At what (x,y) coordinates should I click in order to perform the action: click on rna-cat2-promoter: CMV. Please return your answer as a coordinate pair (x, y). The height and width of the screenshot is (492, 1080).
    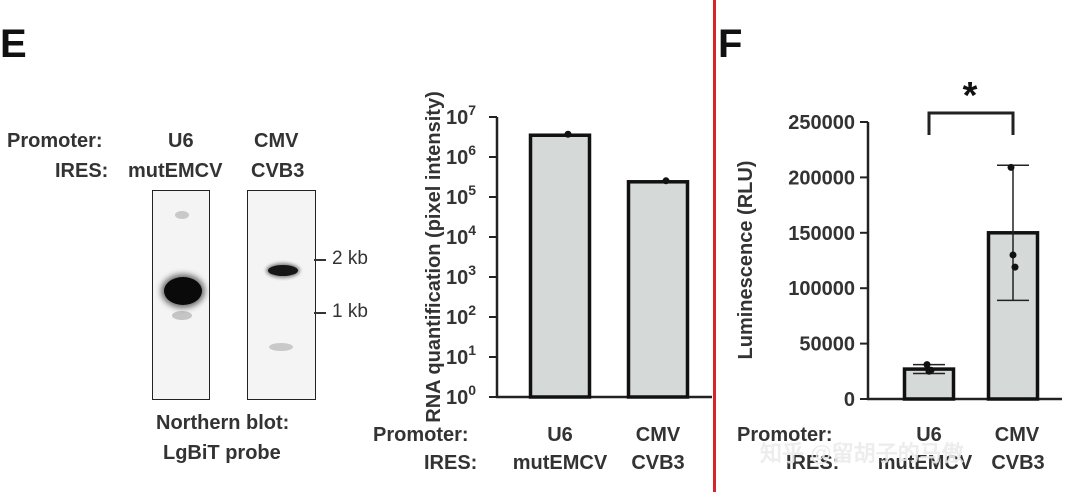
    Looking at the image, I should click on (658, 435).